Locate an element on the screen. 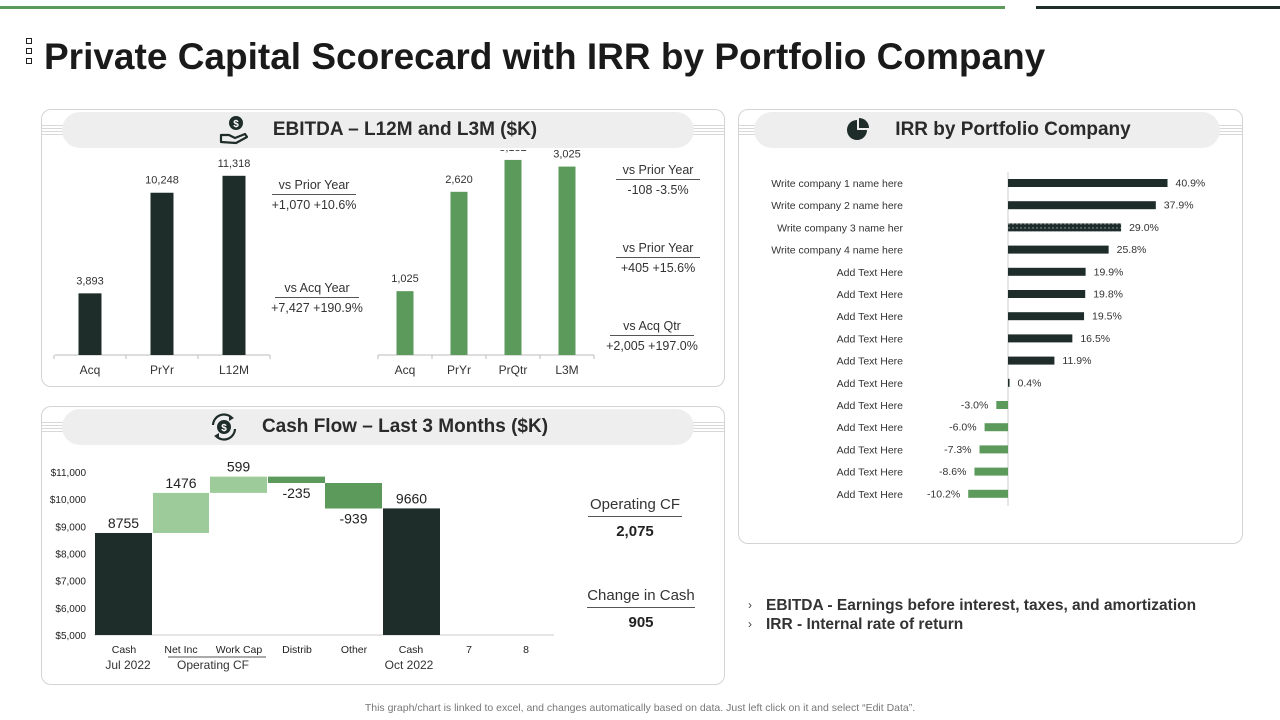 The height and width of the screenshot is (720, 1280). irr-value-label: 19.8% is located at coordinates (1108, 295).